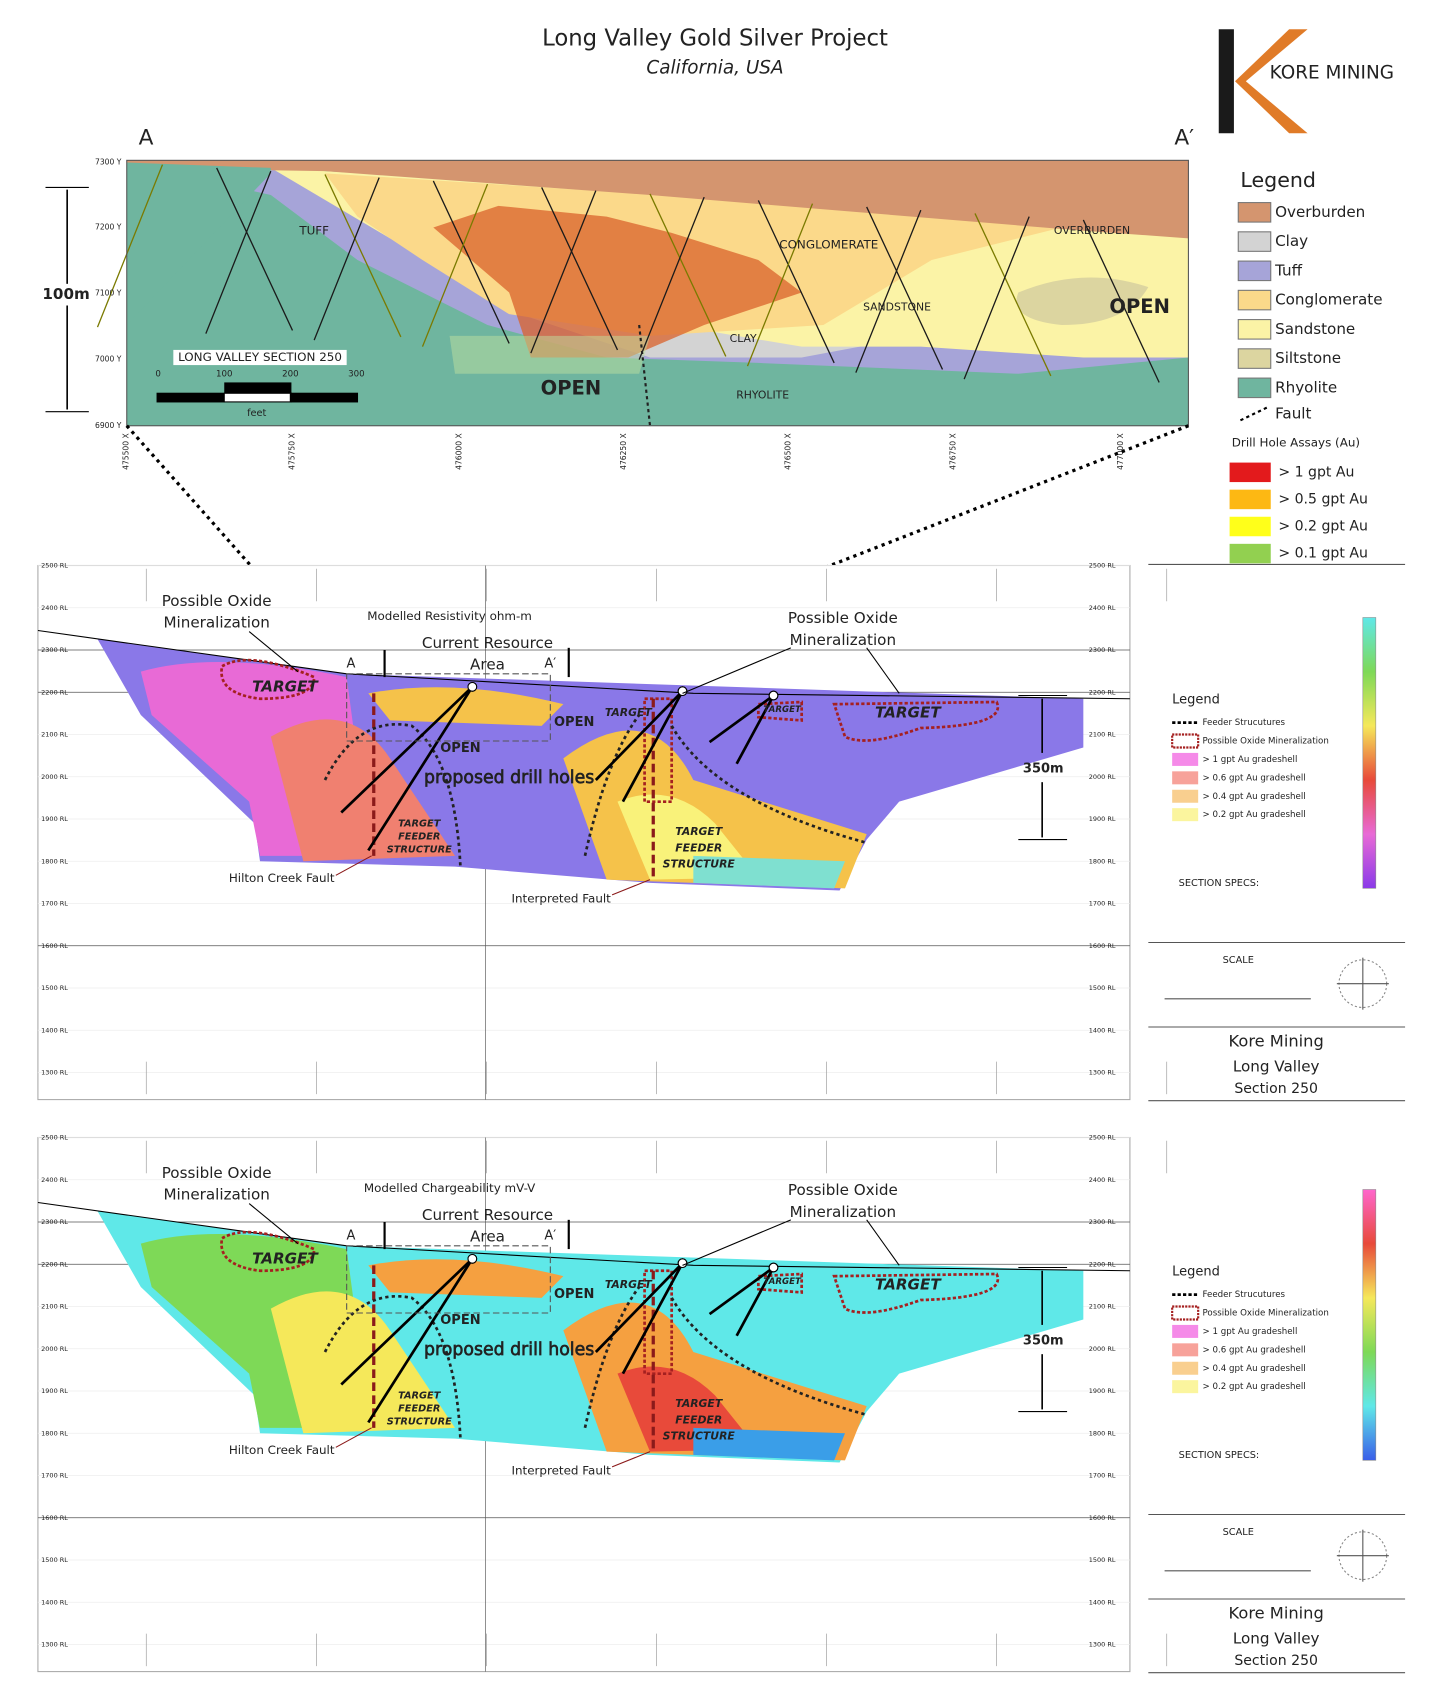 This screenshot has height=1690, width=1430. Describe the element at coordinates (1255, 413) in the screenshot. I see `legend-fault` at that location.